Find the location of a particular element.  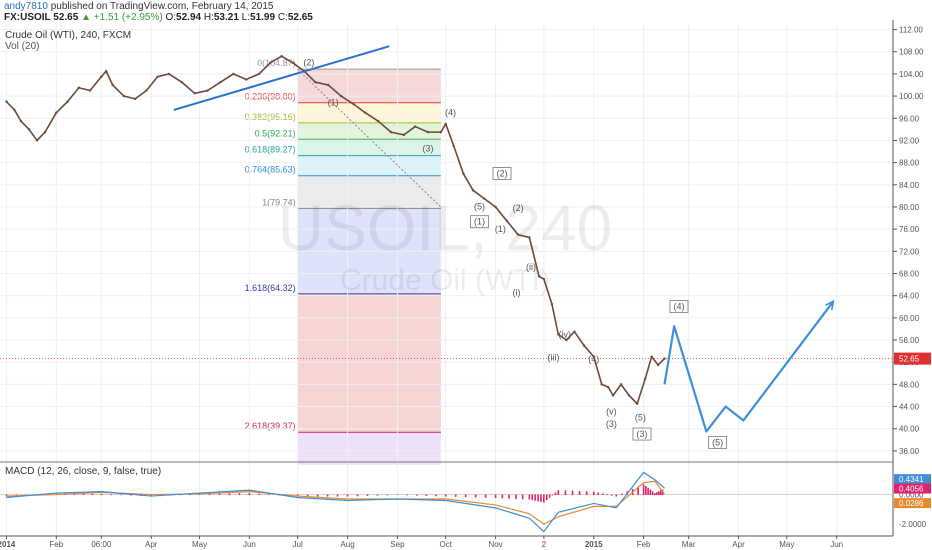

high-value: 53.21 is located at coordinates (226, 17).